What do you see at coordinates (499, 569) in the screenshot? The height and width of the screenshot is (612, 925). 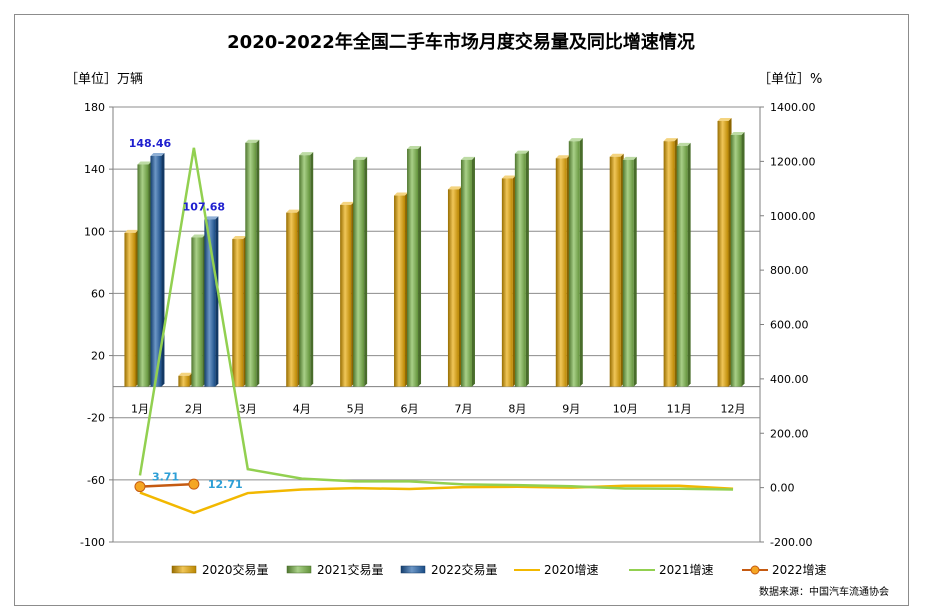 I see `legend: 2020交易量 2021交易量 2022交易量 2020增速 2021增速 2022增速` at bounding box center [499, 569].